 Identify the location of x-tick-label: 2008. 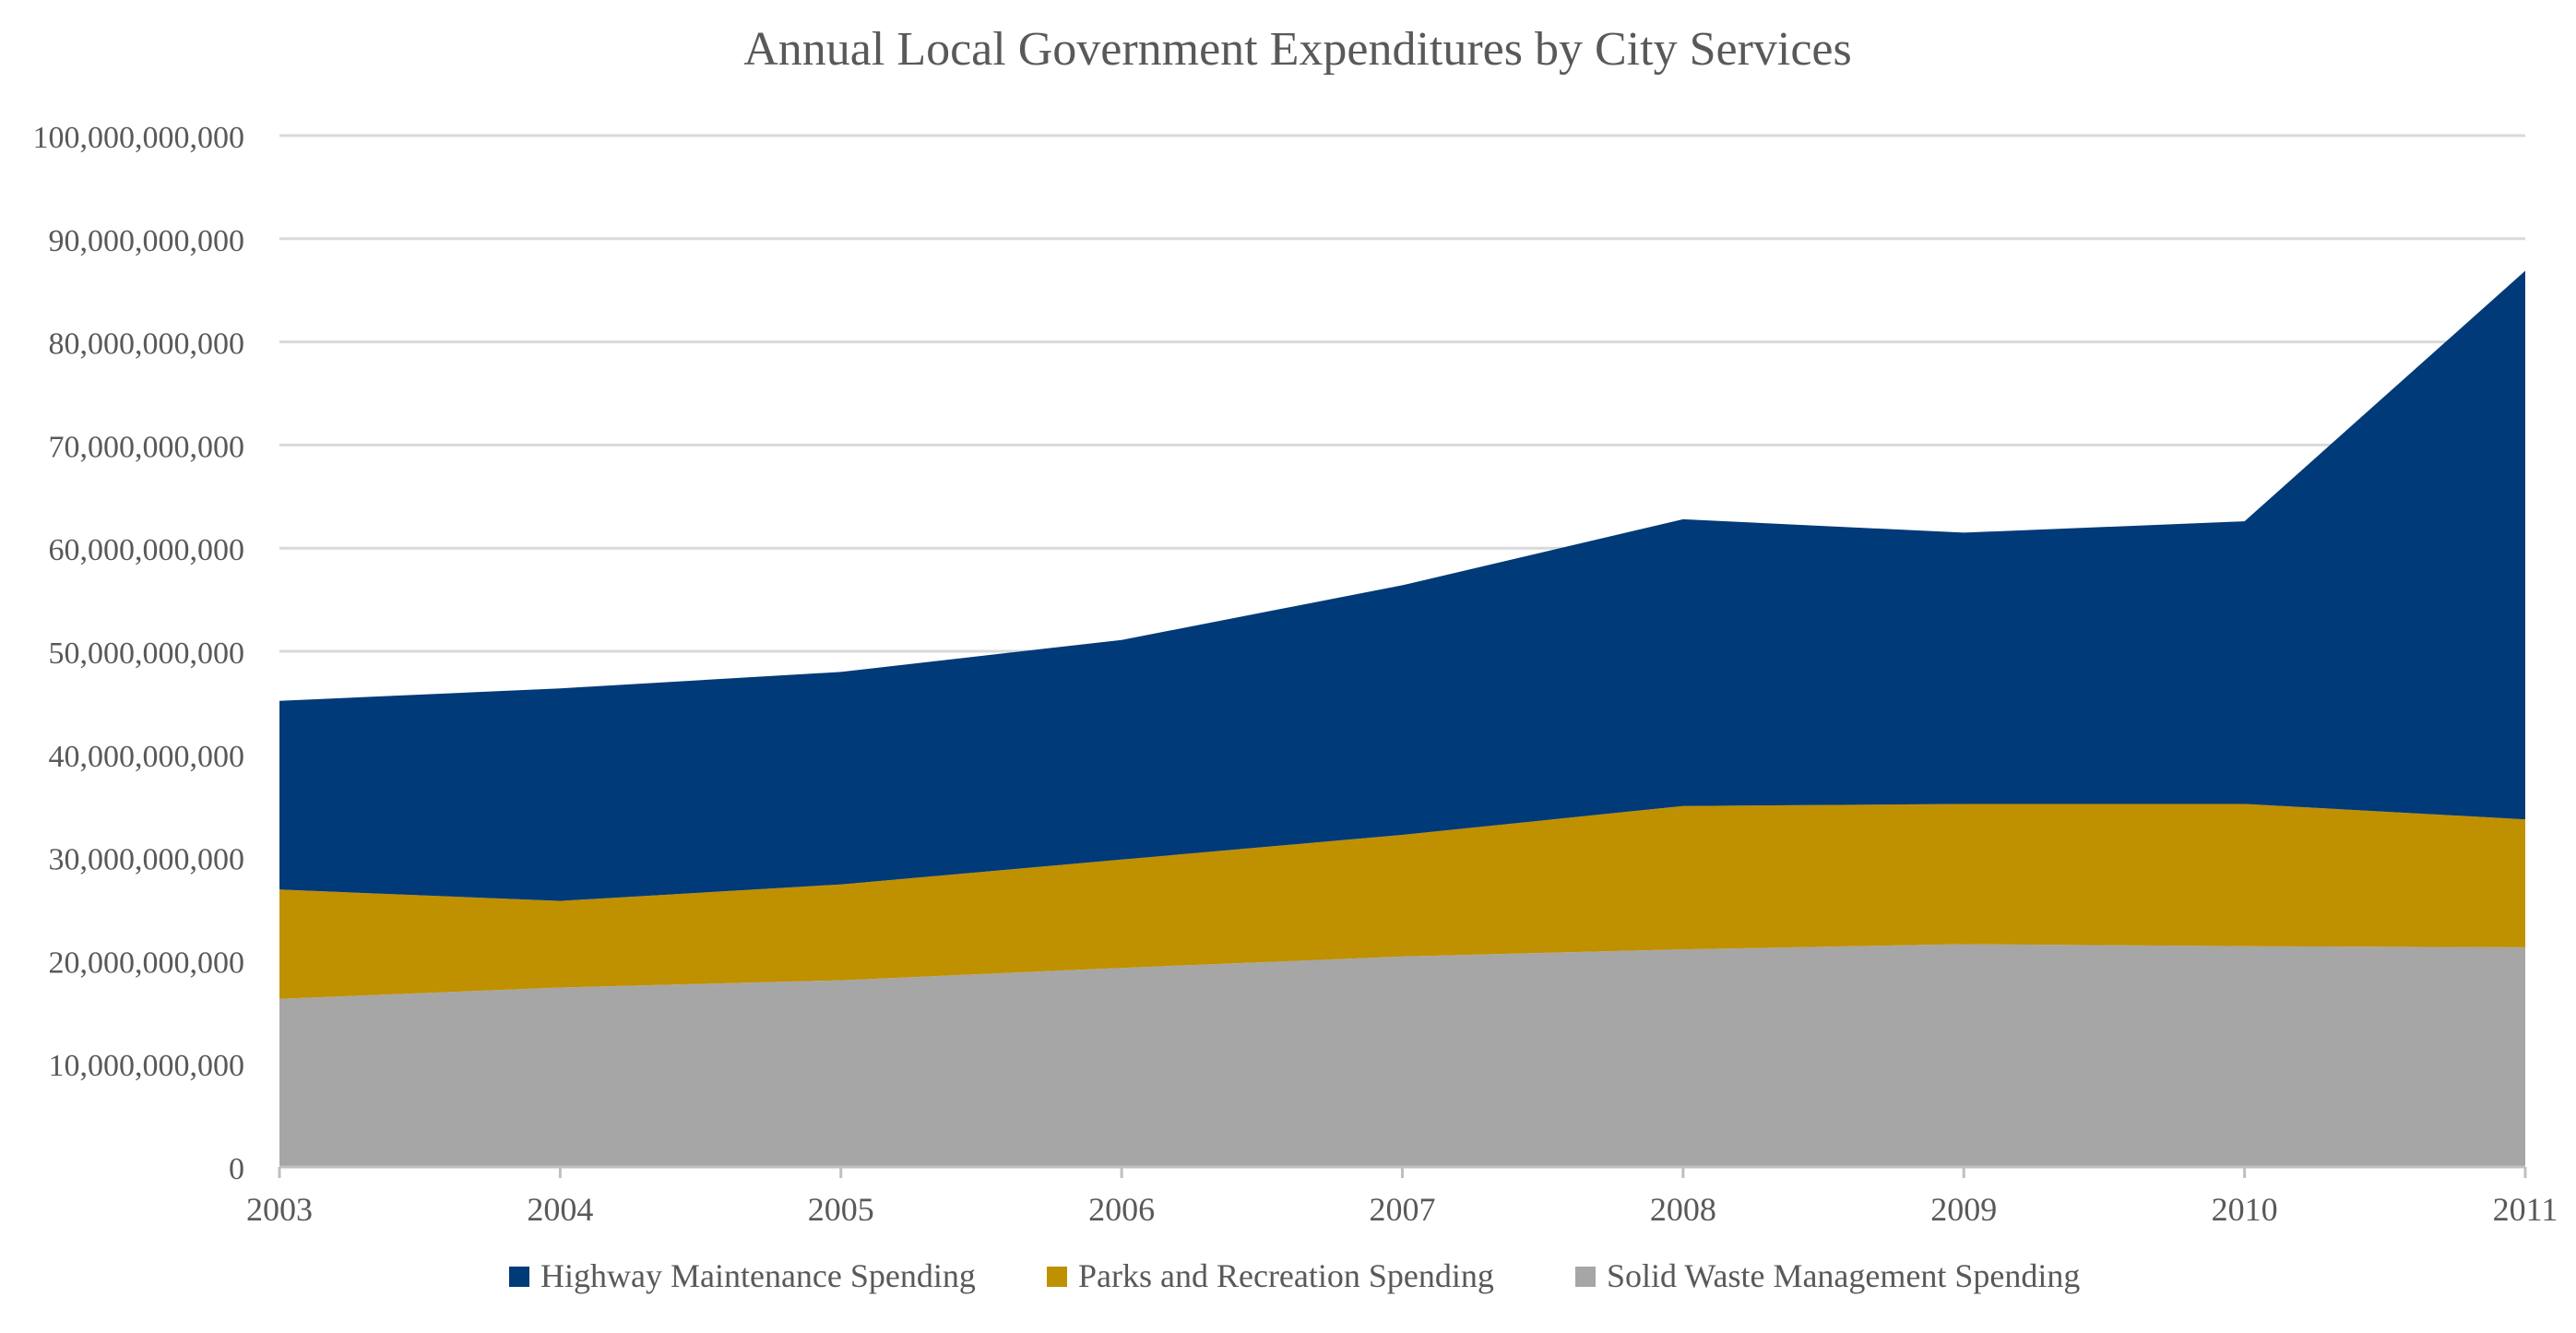
(1683, 1209).